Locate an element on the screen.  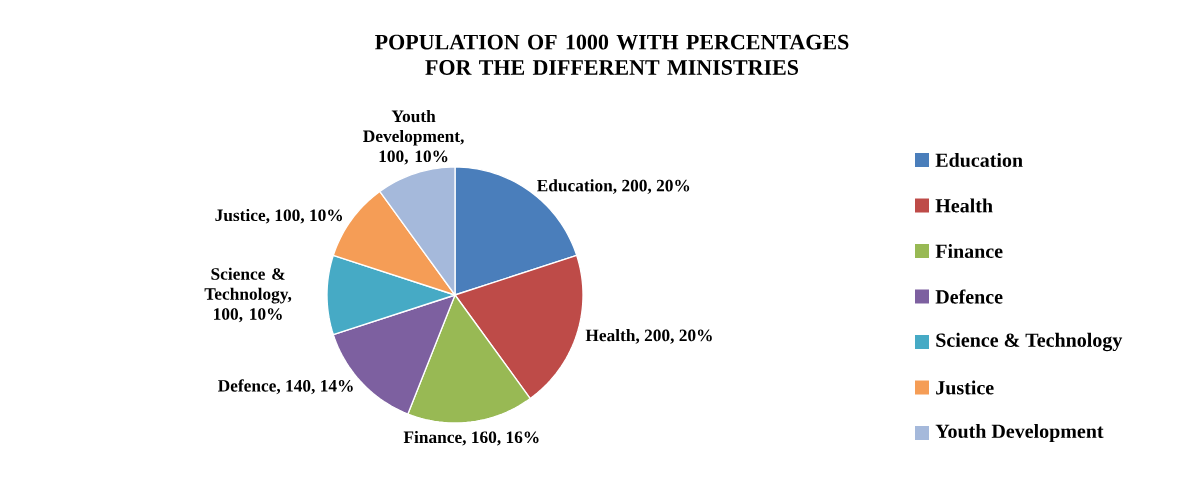
legend-label: Health is located at coordinates (964, 205).